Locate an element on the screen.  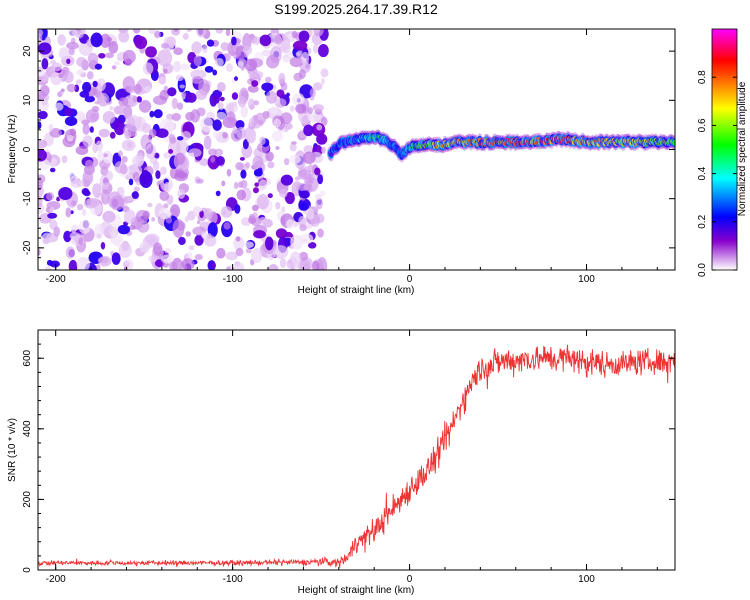
y-tick-label: 10 is located at coordinates (27, 100).